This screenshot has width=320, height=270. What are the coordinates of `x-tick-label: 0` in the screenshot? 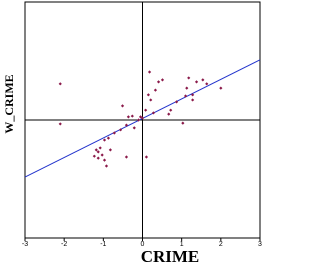 It's located at (143, 244).